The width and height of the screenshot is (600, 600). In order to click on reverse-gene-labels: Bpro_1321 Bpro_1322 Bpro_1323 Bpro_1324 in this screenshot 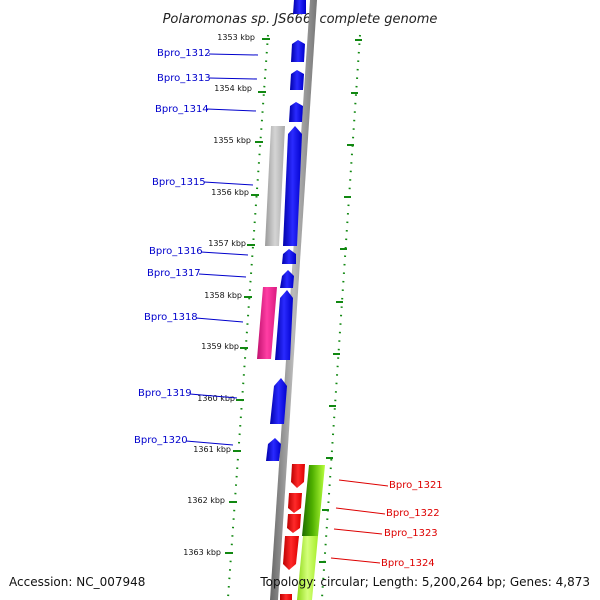, I will do `click(386, 524)`.